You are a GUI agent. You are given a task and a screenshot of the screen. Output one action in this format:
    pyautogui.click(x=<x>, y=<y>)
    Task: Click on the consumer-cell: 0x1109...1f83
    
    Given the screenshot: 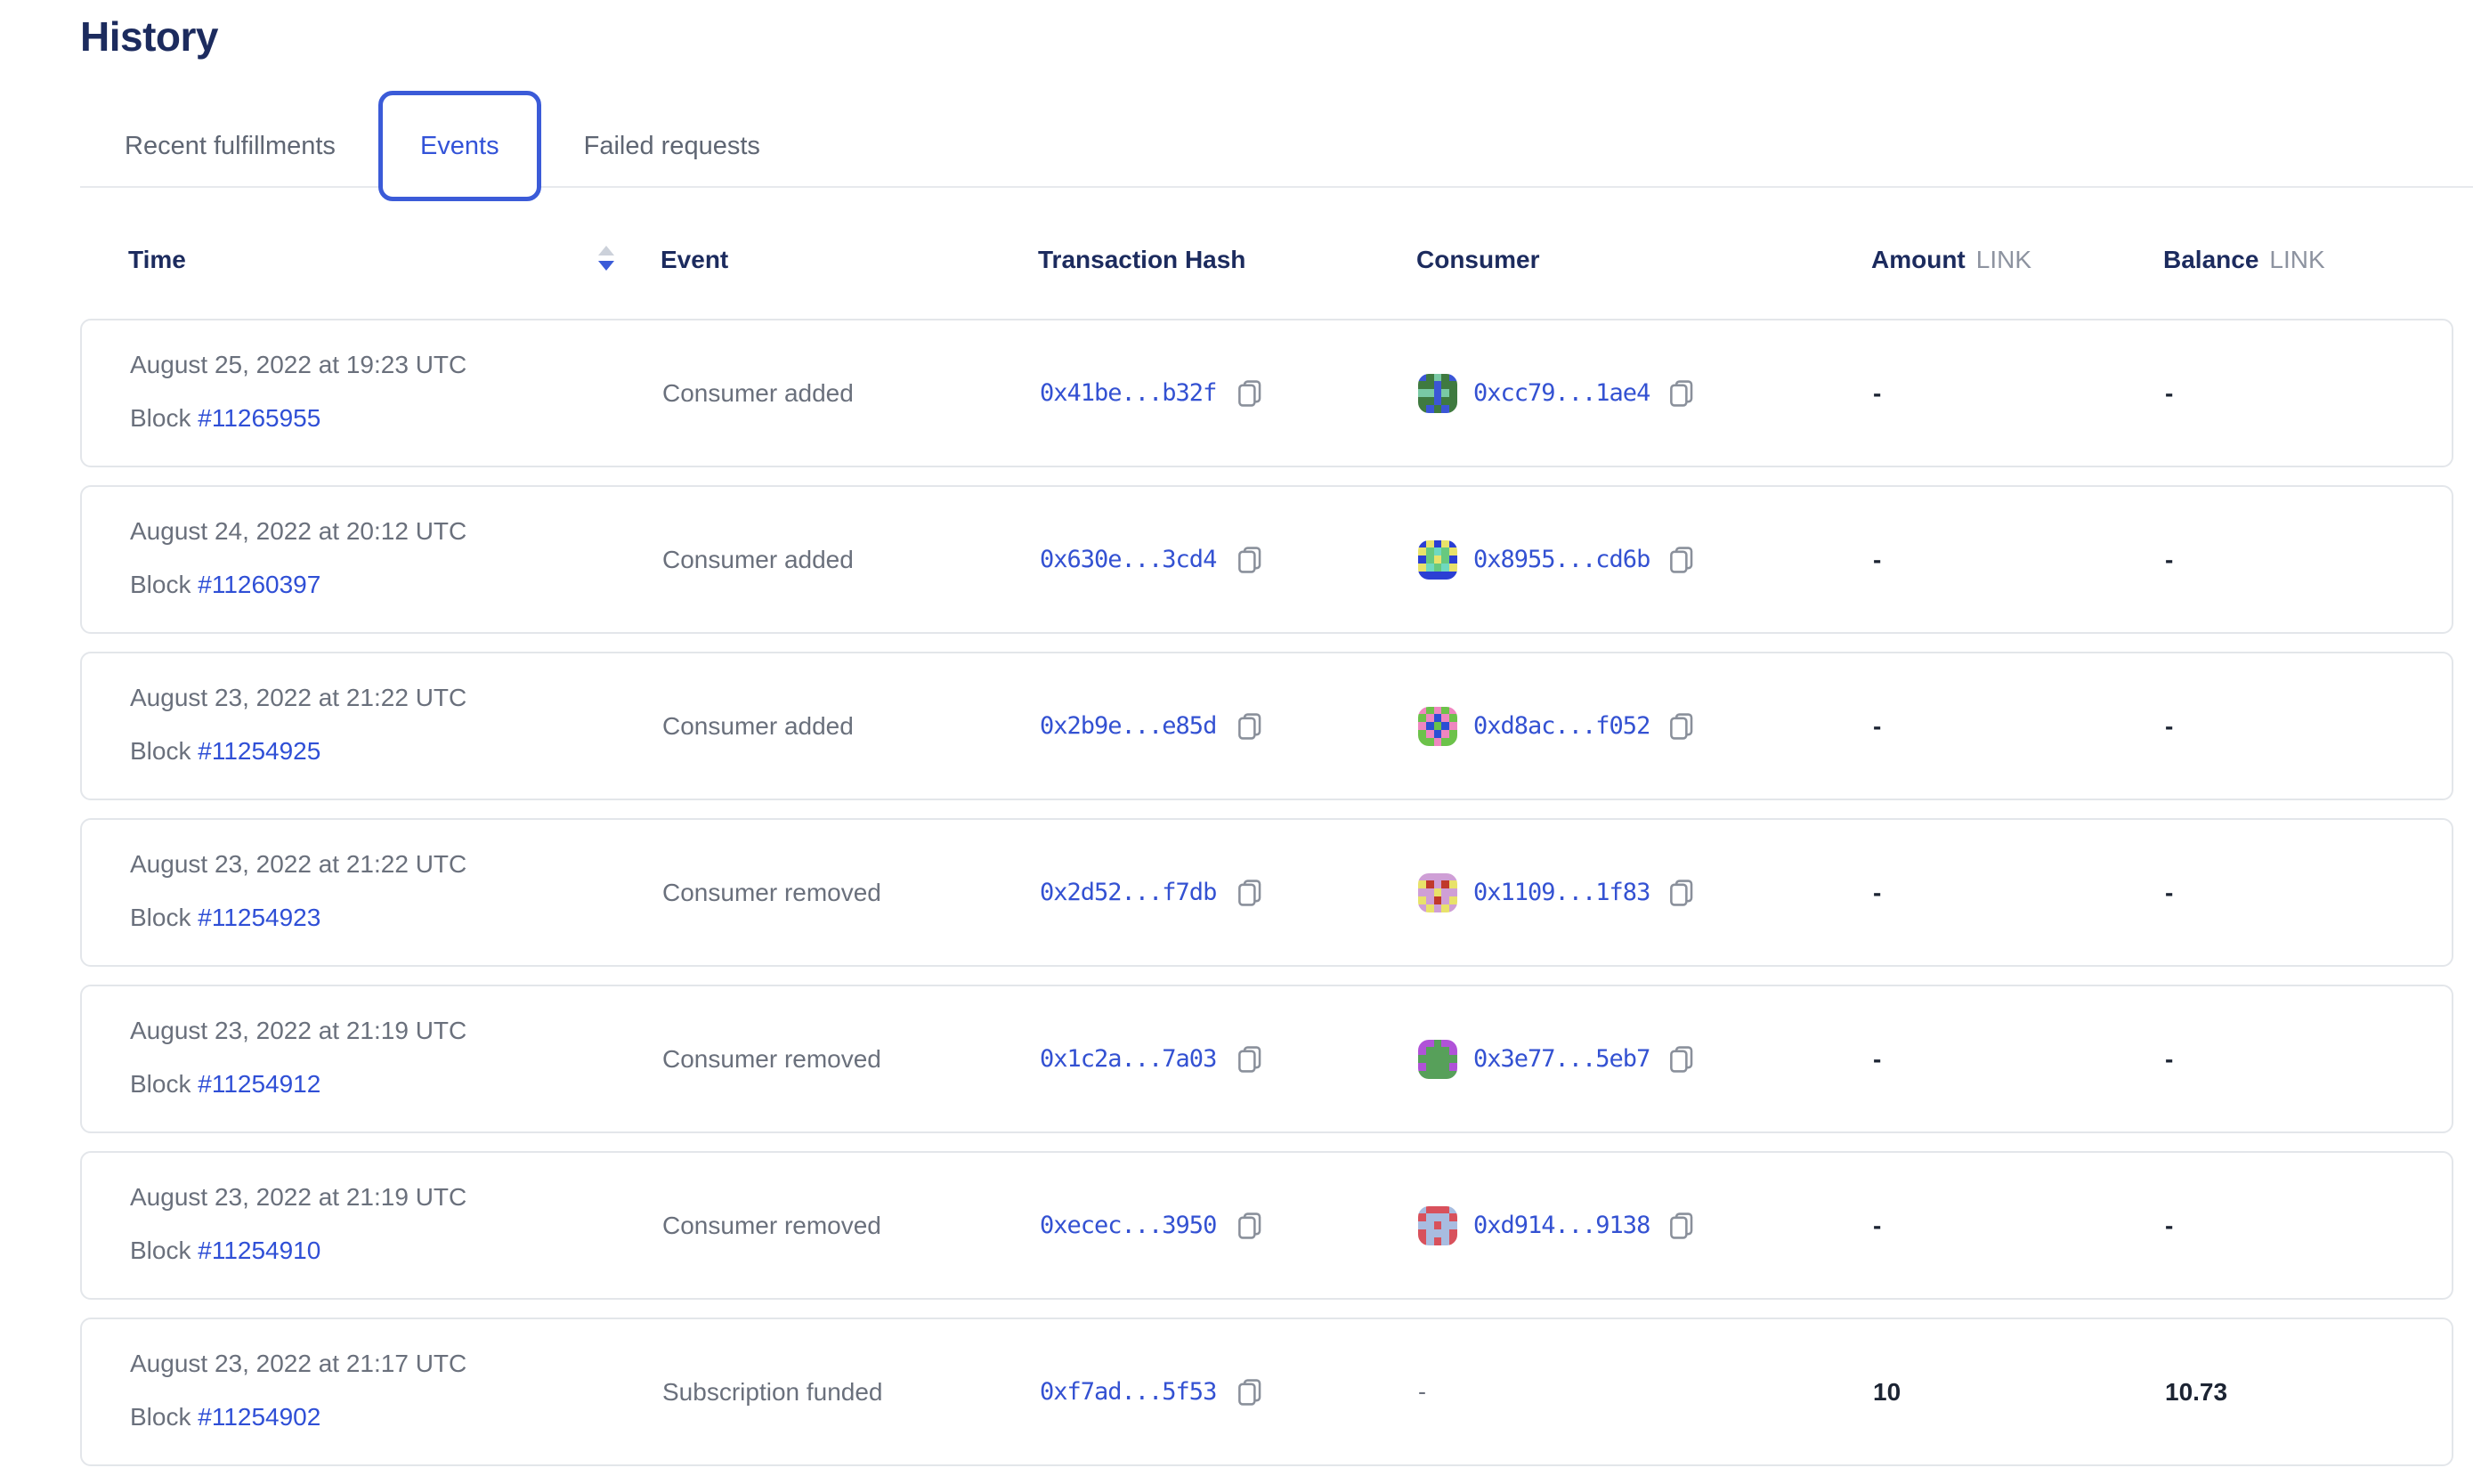 What is the action you would take?
    pyautogui.click(x=1557, y=892)
    